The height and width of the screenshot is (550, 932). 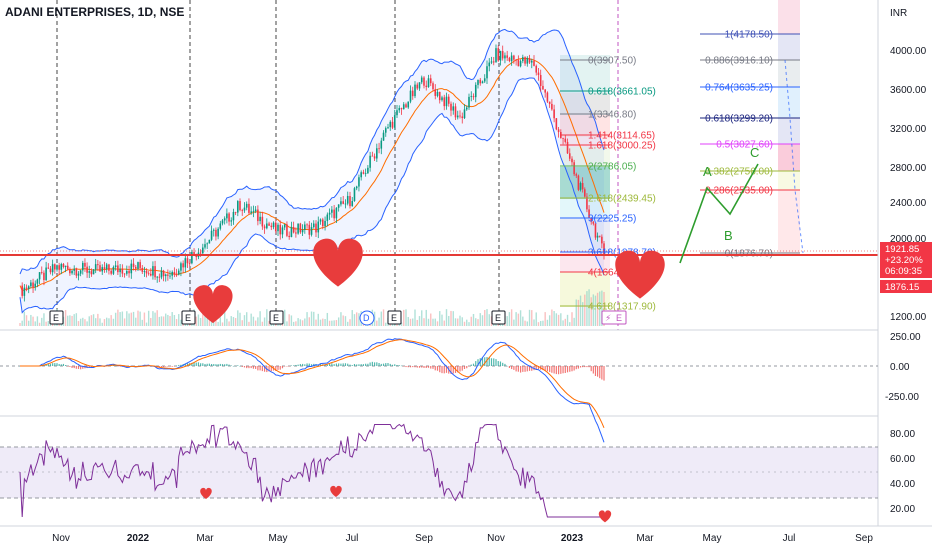 What do you see at coordinates (462, 538) in the screenshot?
I see `time-axis: Nov 2022 Mar May Jul Sep Nov 2023 Mar May Jul Sep` at bounding box center [462, 538].